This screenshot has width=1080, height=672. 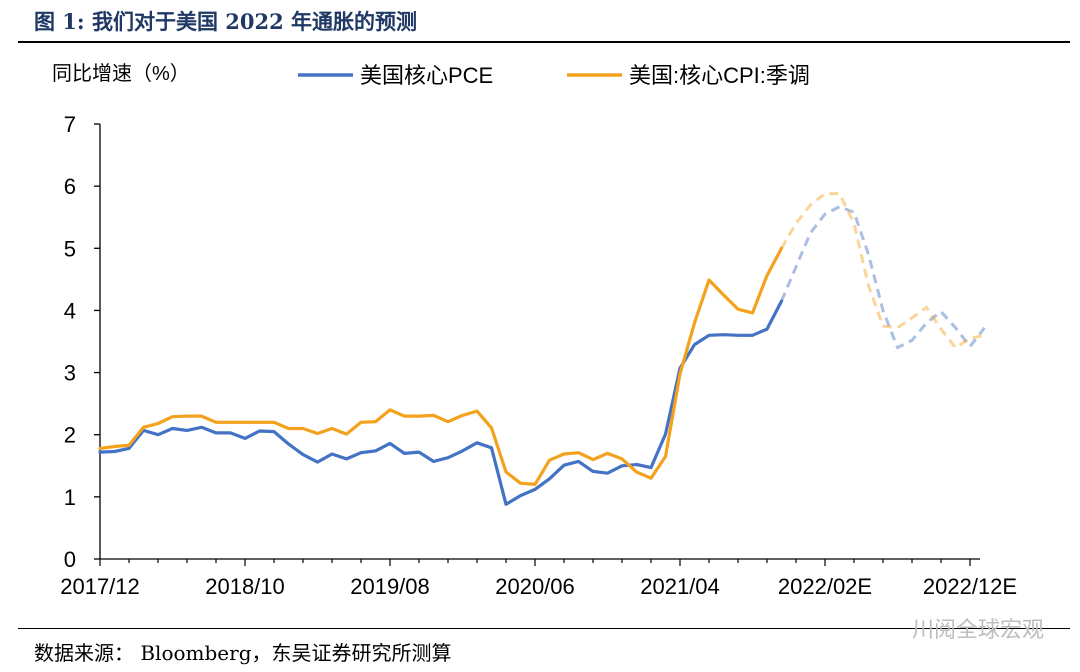 What do you see at coordinates (70, 373) in the screenshot?
I see `y-tick-label: 3` at bounding box center [70, 373].